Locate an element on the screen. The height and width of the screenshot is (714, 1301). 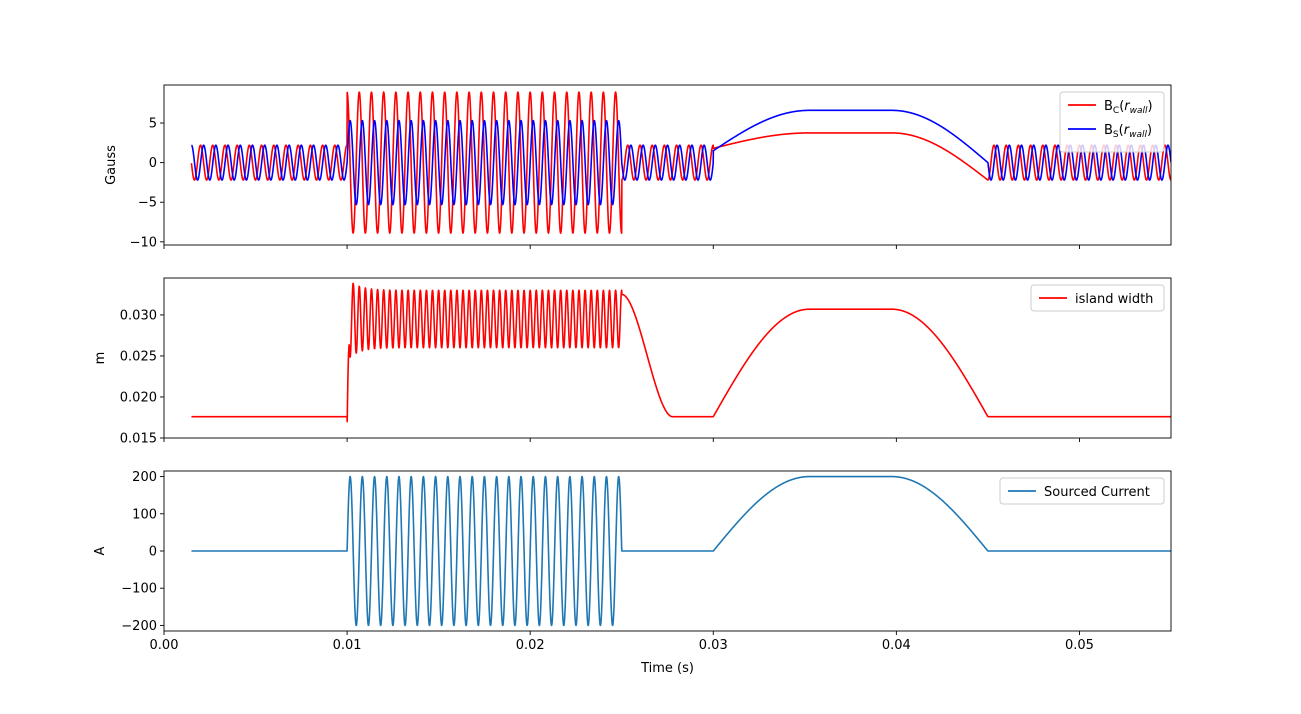
legend: Sourced Current is located at coordinates (1082, 491).